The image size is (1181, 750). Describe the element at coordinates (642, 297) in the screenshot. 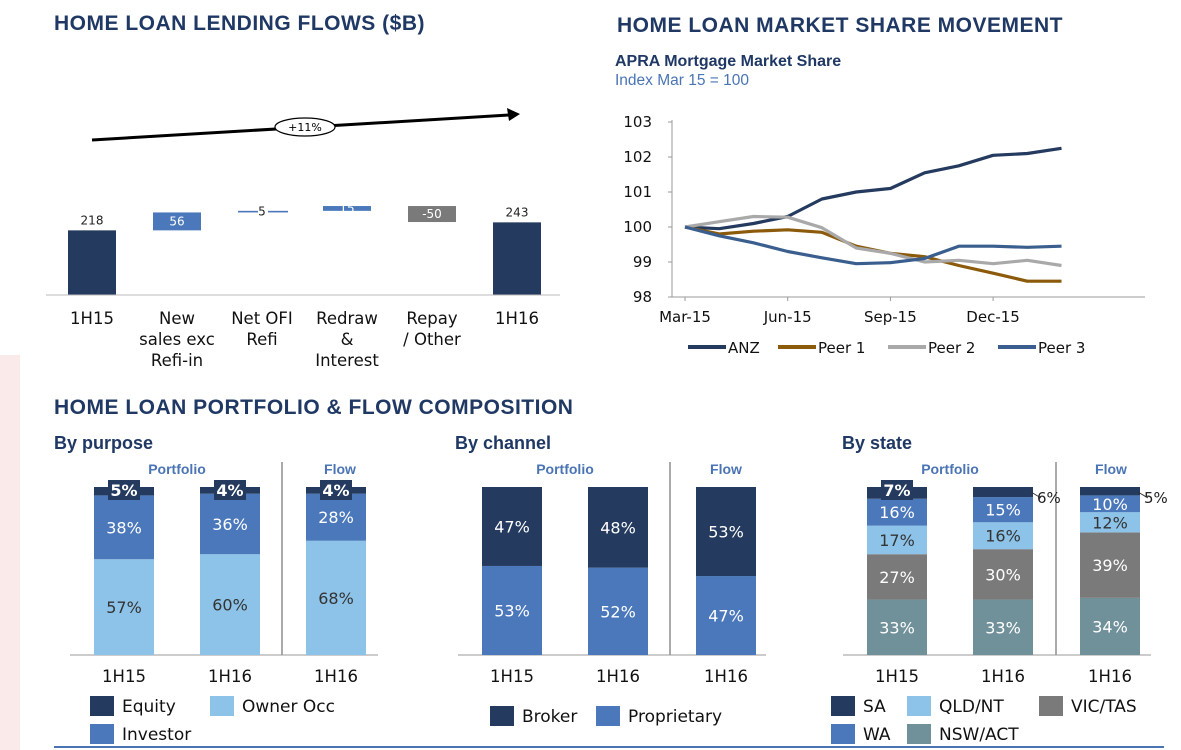

I see `y-tick-label: 98` at that location.